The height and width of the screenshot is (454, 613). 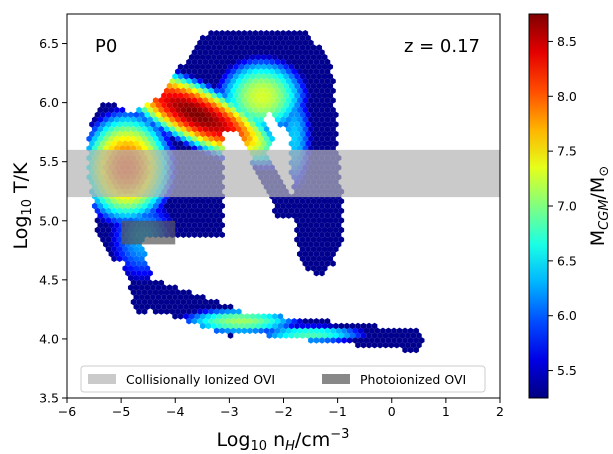 What do you see at coordinates (102, 379) in the screenshot?
I see `legend-swatch-collisional` at bounding box center [102, 379].